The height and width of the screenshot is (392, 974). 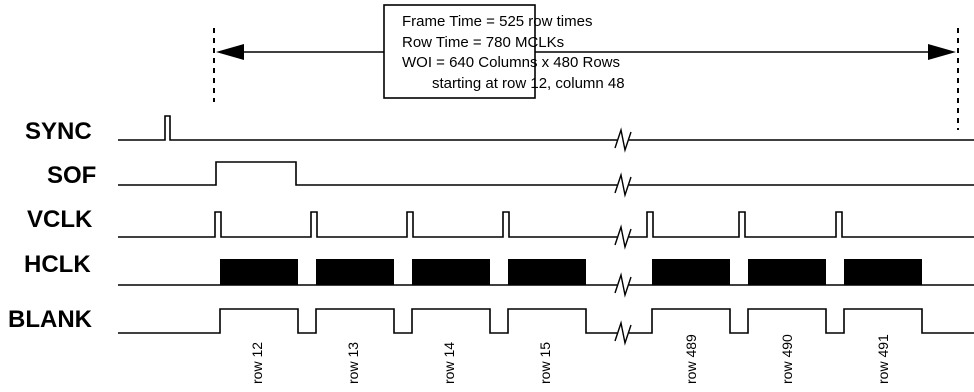 What do you see at coordinates (497, 21) in the screenshot?
I see `frame-time-text: Frame Time = 525 row times` at bounding box center [497, 21].